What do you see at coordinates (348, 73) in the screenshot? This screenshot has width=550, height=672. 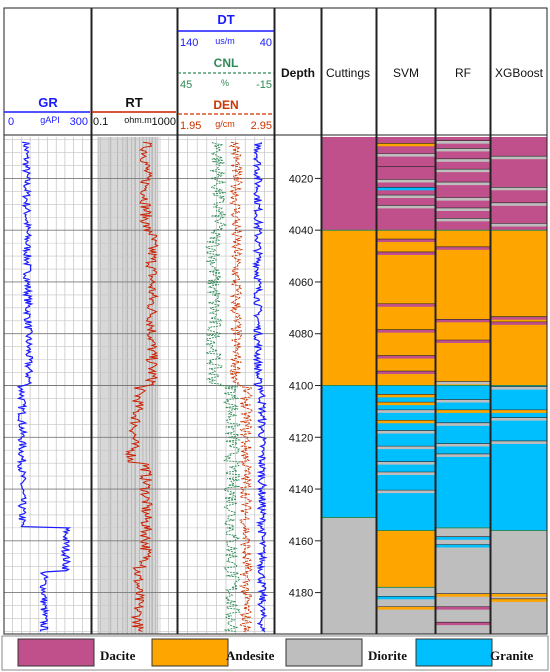 I see `col-header-cuttings: Cuttings` at bounding box center [348, 73].